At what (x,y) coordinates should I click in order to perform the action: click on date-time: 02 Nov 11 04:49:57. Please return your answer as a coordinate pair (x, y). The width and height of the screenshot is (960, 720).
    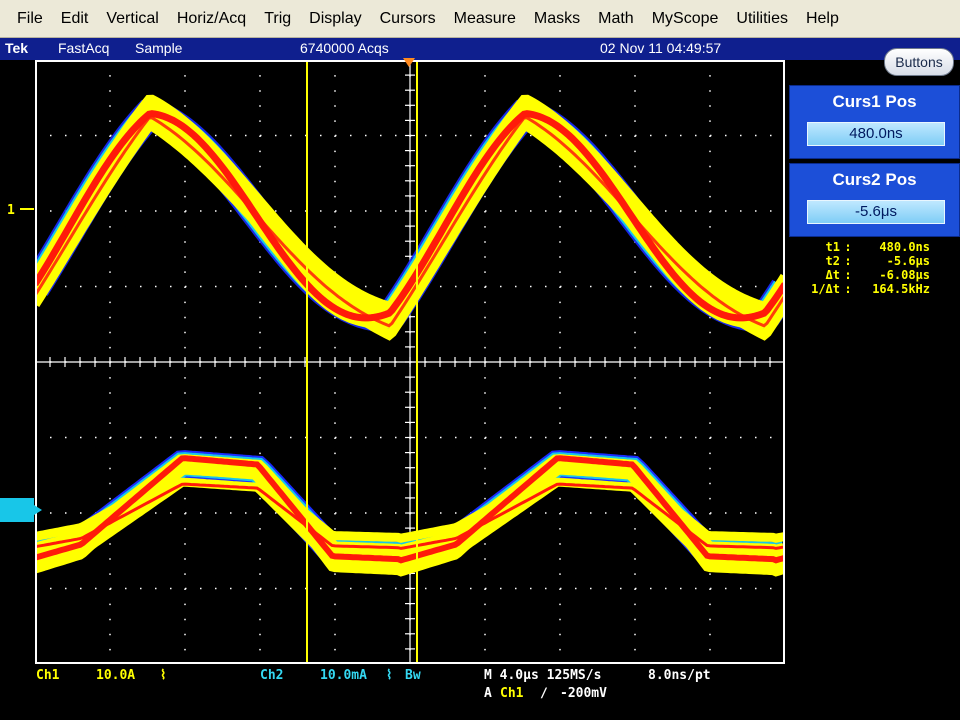
    Looking at the image, I should click on (661, 48).